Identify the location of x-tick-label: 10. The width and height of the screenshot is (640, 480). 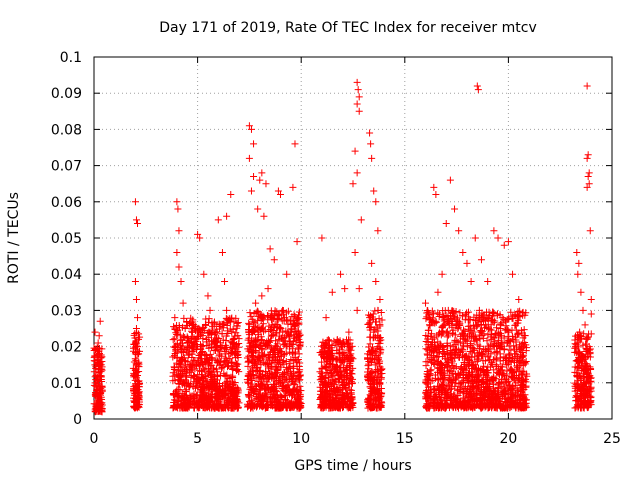
(301, 439).